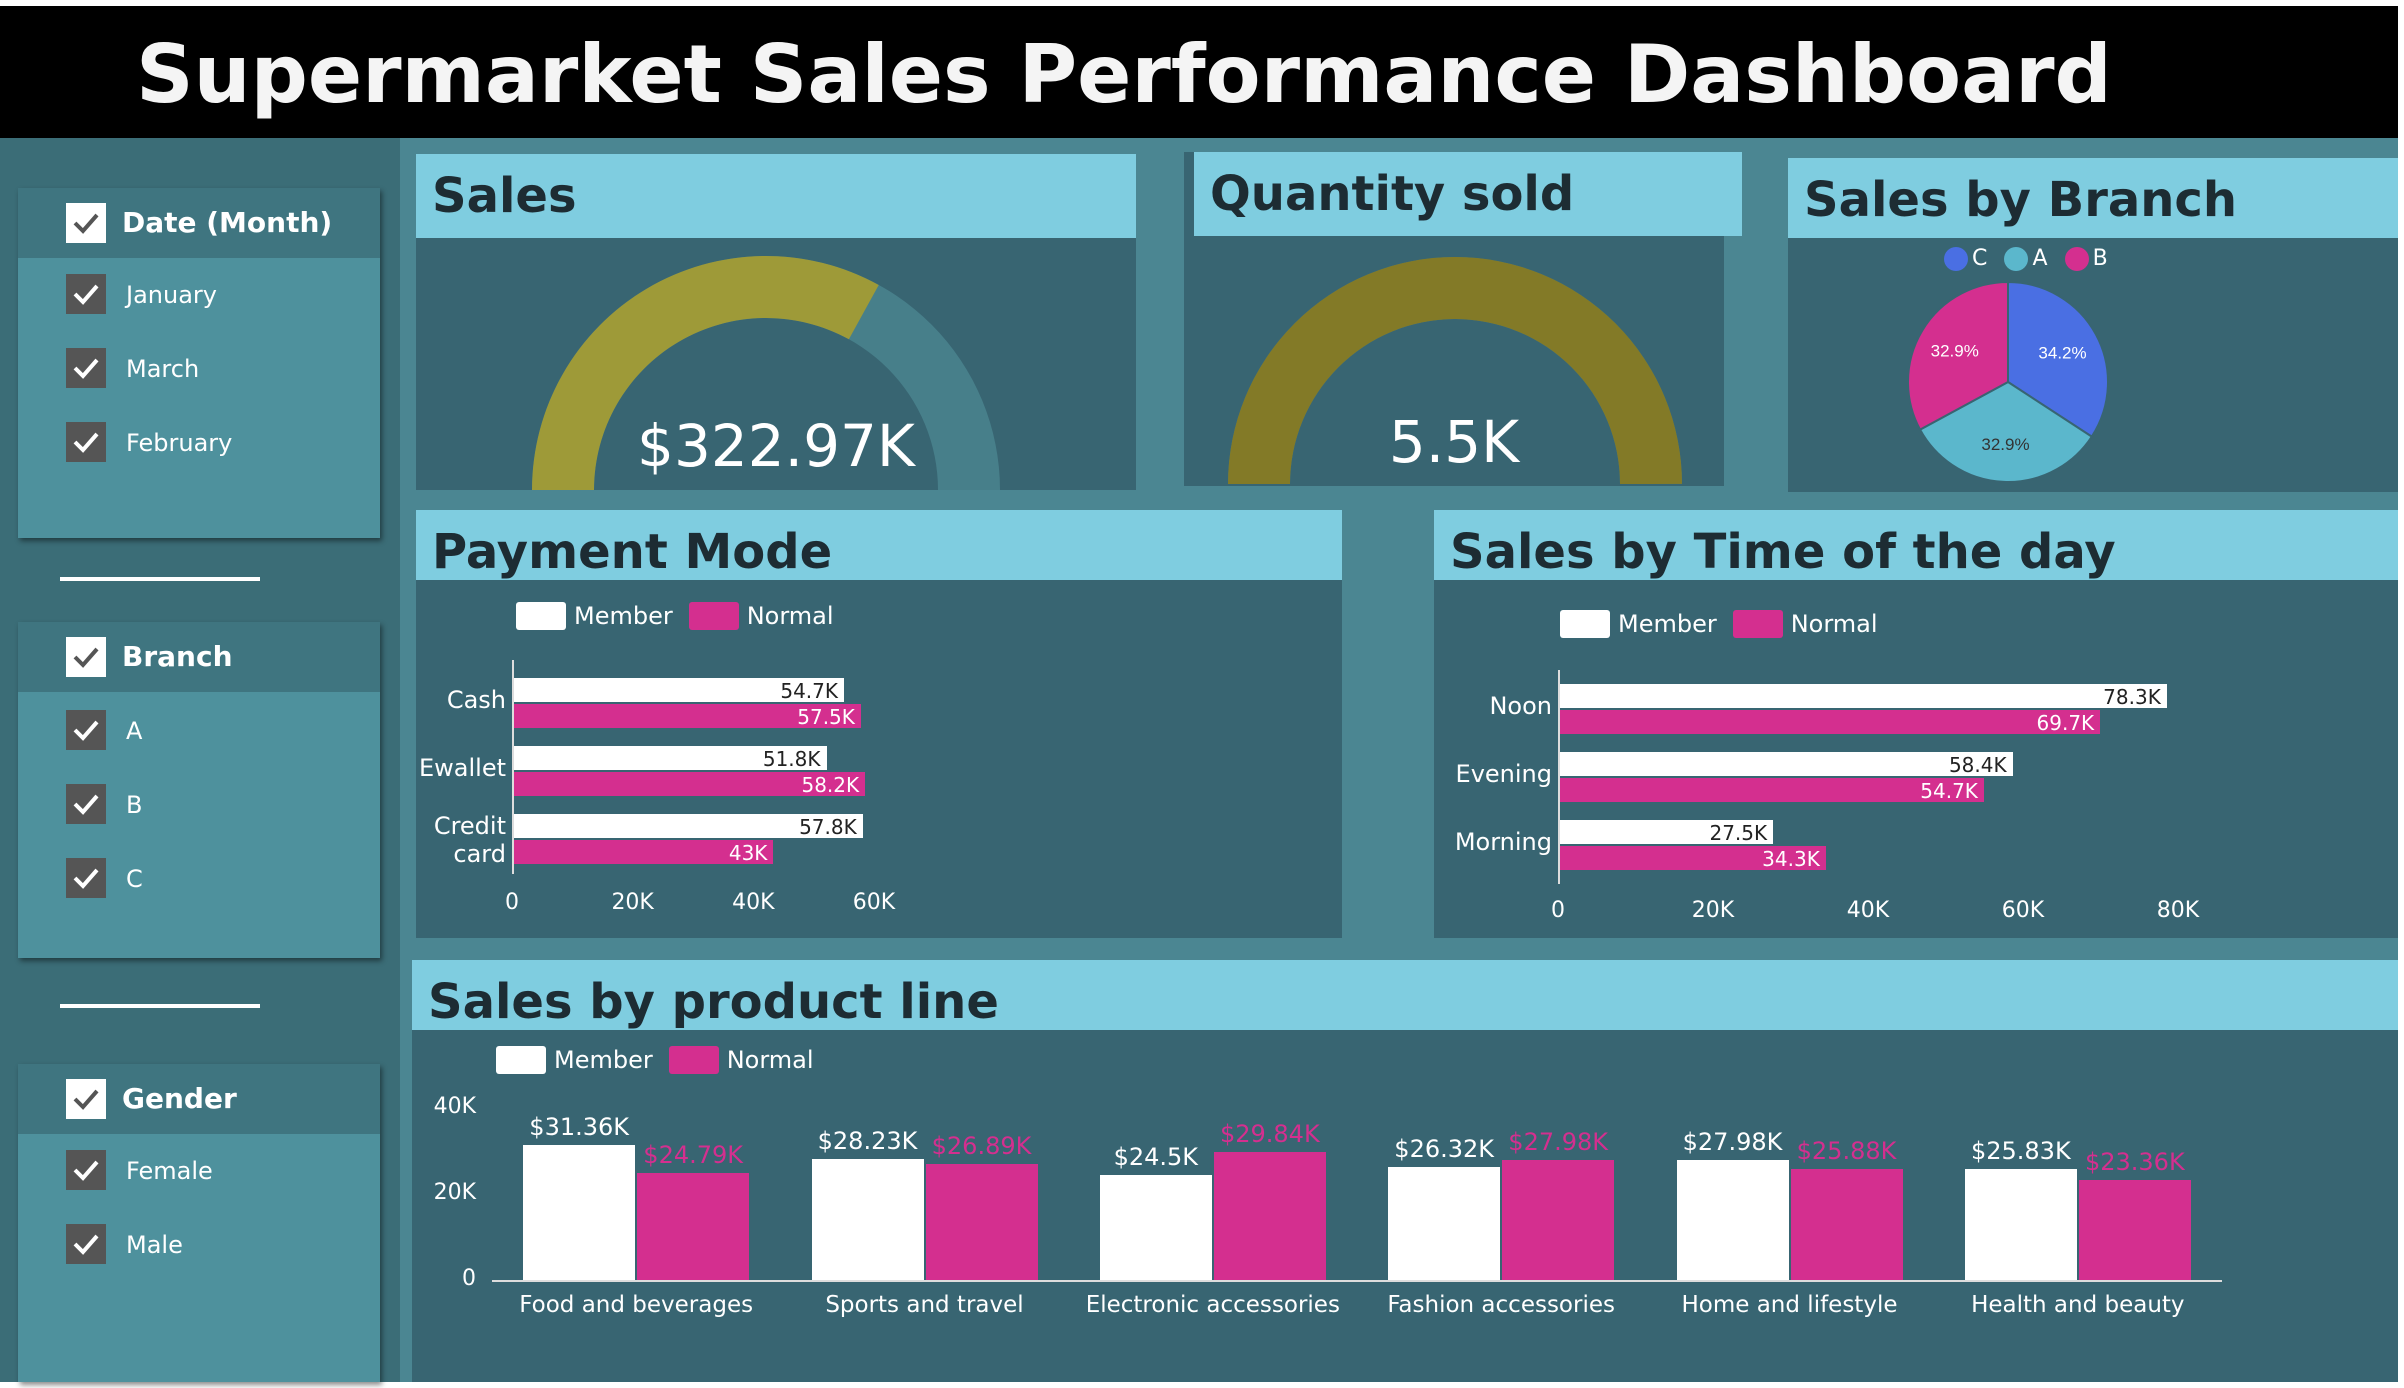 This screenshot has width=2404, height=1388. I want to click on slicer-item-label: Female, so click(169, 1171).